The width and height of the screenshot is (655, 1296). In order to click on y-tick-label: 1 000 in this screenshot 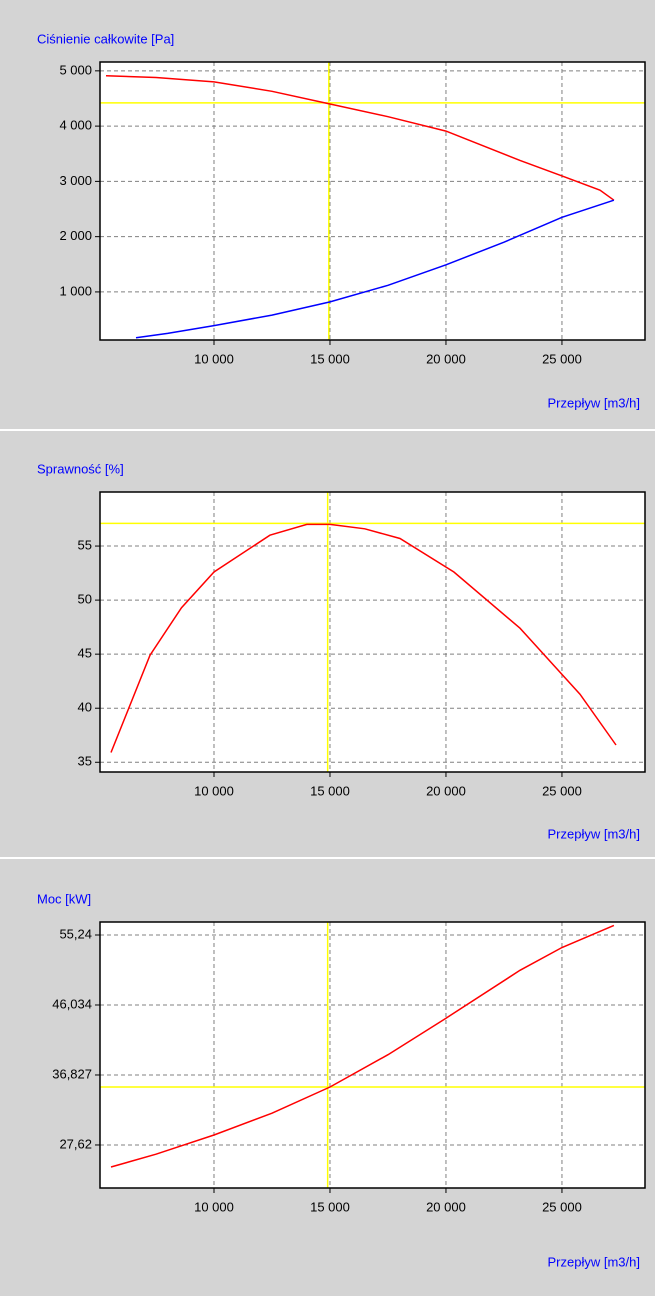, I will do `click(75, 290)`.